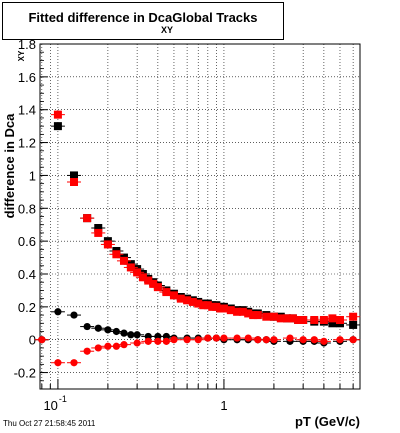 The width and height of the screenshot is (400, 433). I want to click on x-tick-label: 10, so click(50, 405).